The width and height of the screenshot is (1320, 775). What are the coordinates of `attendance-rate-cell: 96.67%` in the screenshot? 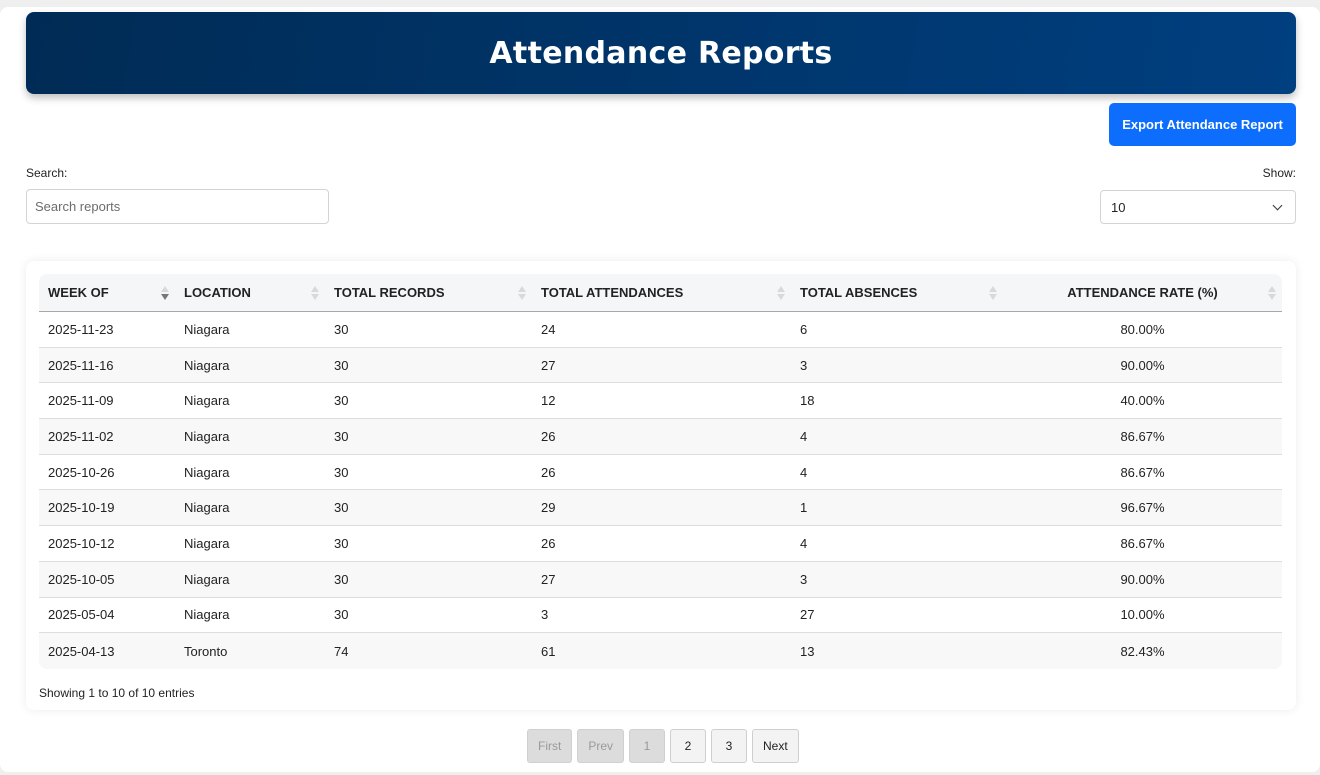 It's located at (1142, 508).